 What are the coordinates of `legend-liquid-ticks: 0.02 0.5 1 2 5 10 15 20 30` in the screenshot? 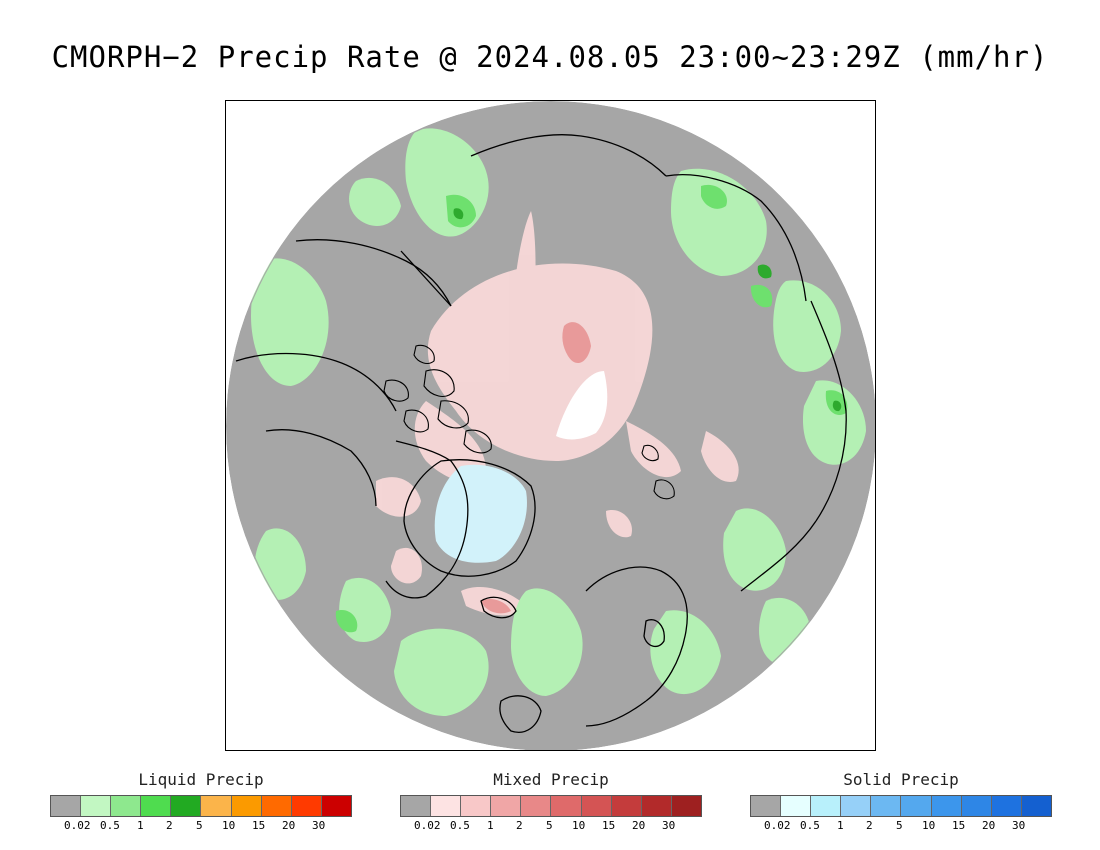 It's located at (201, 824).